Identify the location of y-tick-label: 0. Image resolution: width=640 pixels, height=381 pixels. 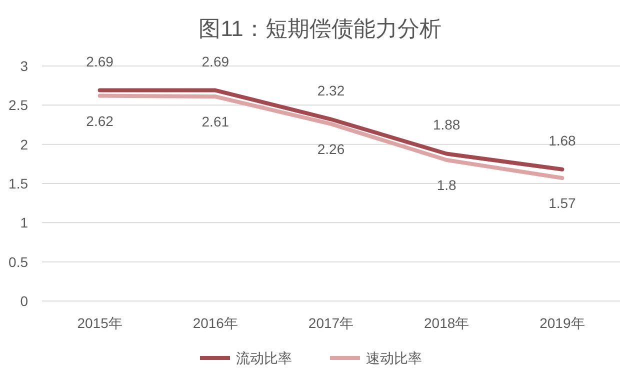
(24, 301).